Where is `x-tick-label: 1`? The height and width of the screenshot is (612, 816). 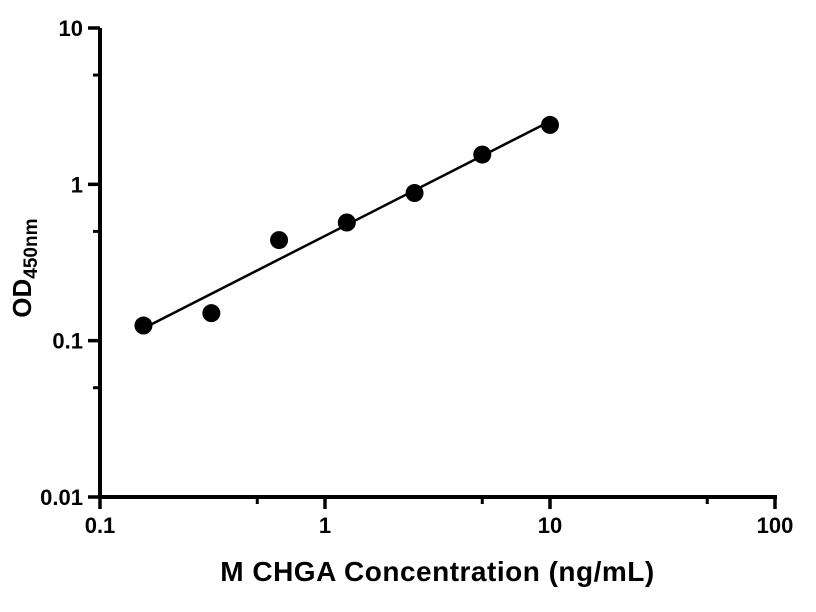 x-tick-label: 1 is located at coordinates (325, 525).